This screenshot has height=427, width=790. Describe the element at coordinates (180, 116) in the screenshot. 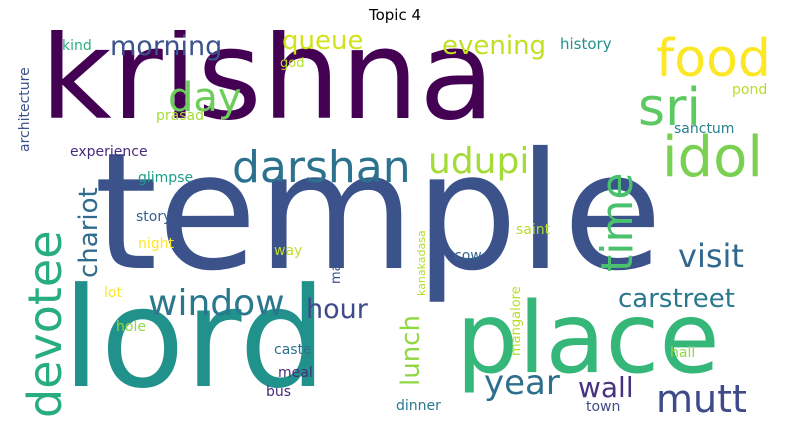

I see `word-prasad: prasad` at that location.